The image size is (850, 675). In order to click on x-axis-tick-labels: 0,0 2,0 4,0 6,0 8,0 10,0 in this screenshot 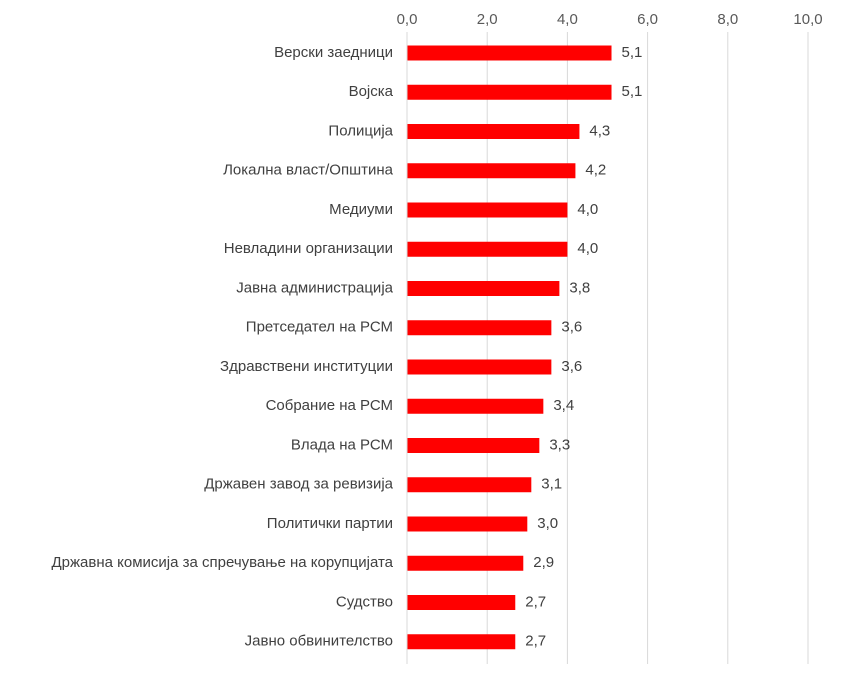, I will do `click(610, 19)`.